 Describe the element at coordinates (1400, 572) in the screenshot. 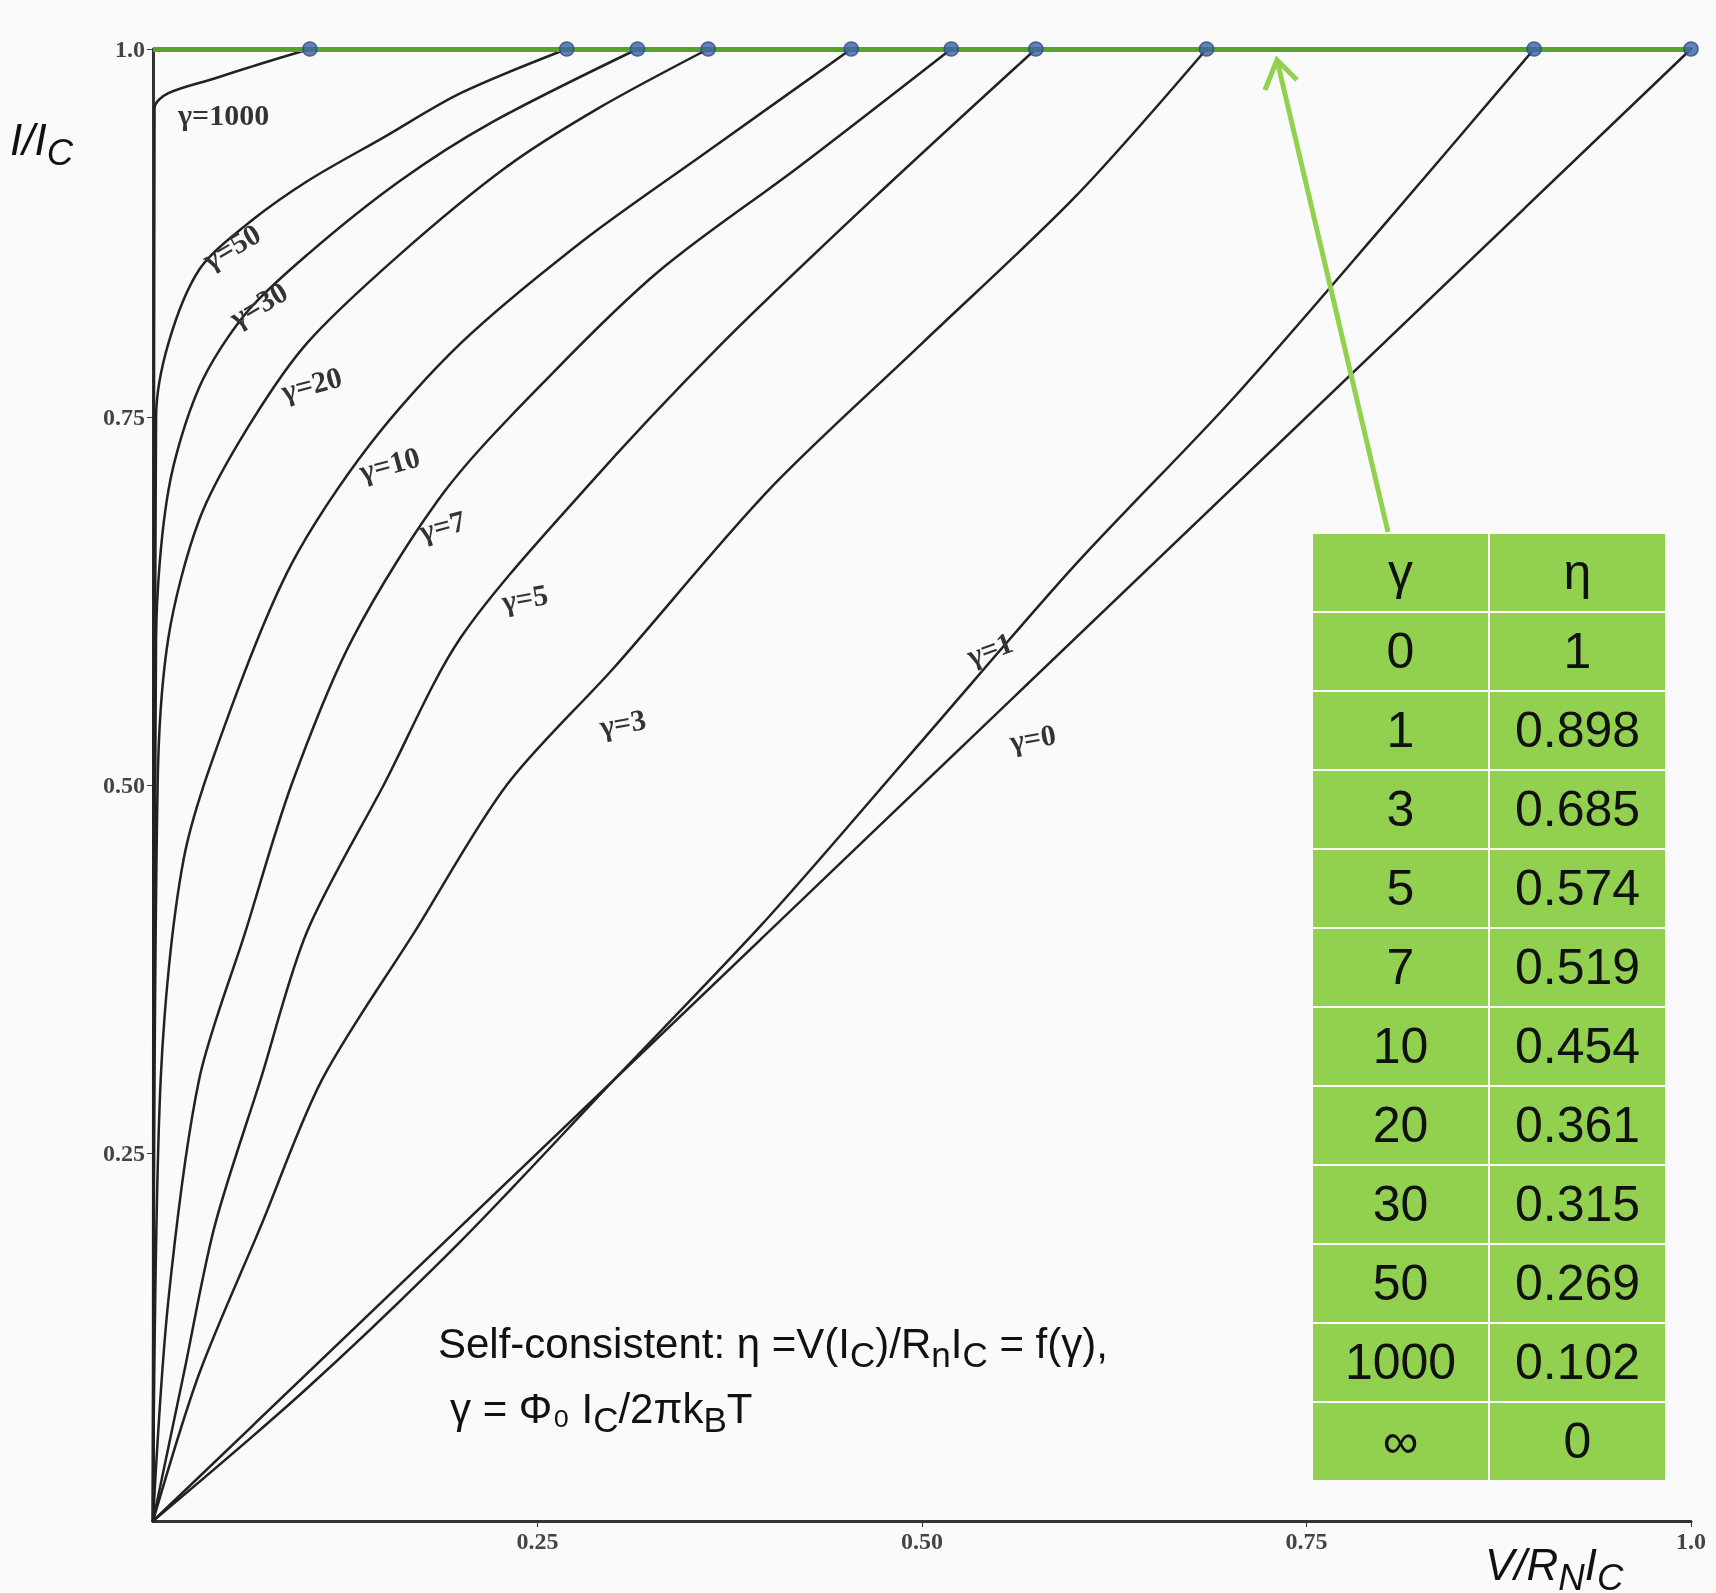

I see `annotation: γ` at that location.